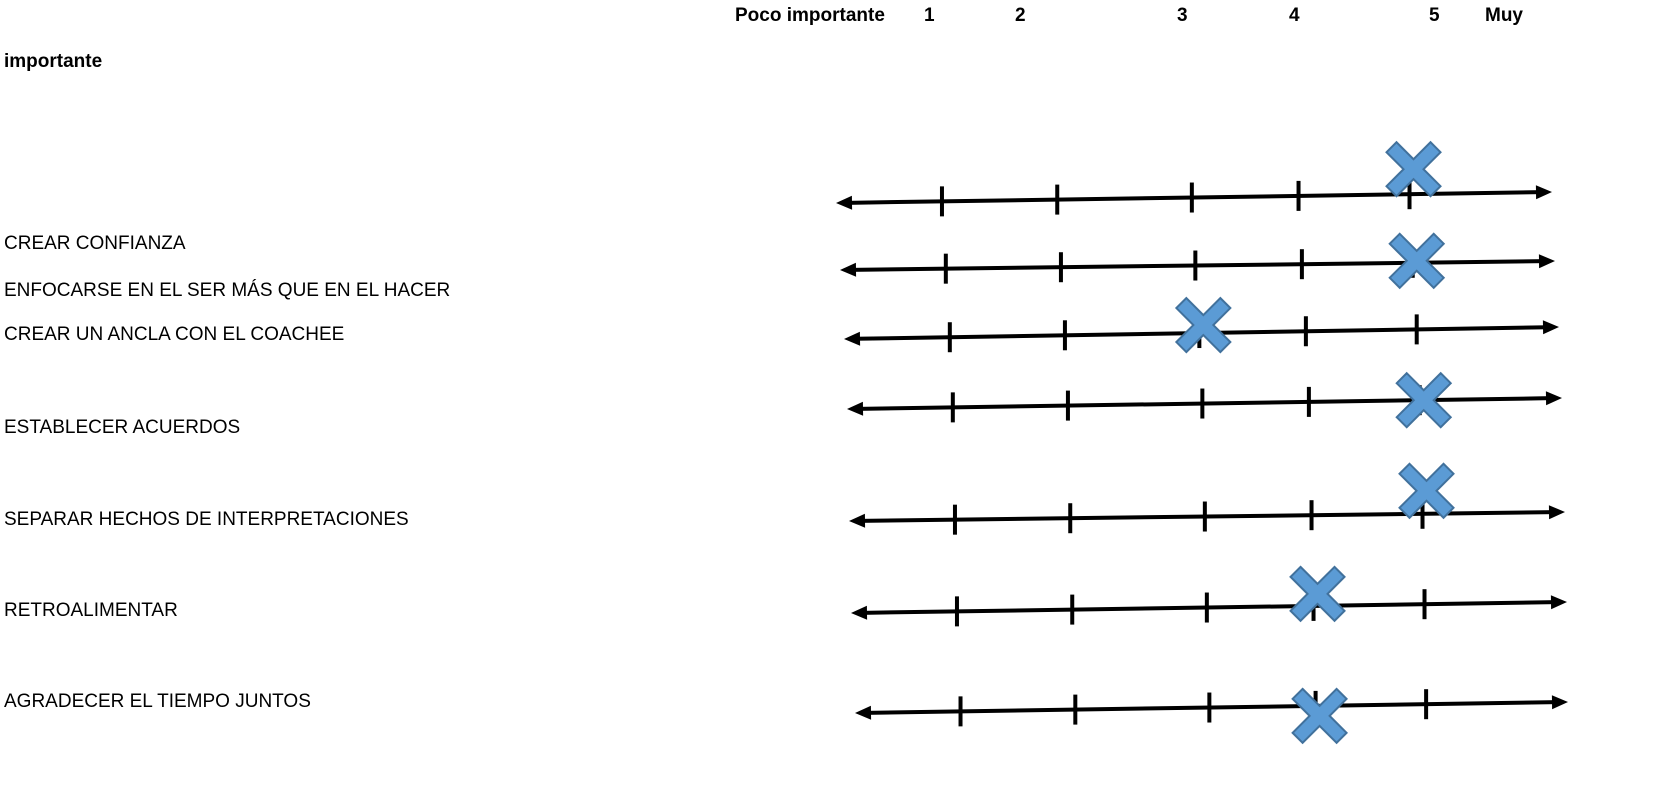 Image resolution: width=1674 pixels, height=795 pixels. Describe the element at coordinates (1020, 15) in the screenshot. I see `scale-number-2: 2` at that location.